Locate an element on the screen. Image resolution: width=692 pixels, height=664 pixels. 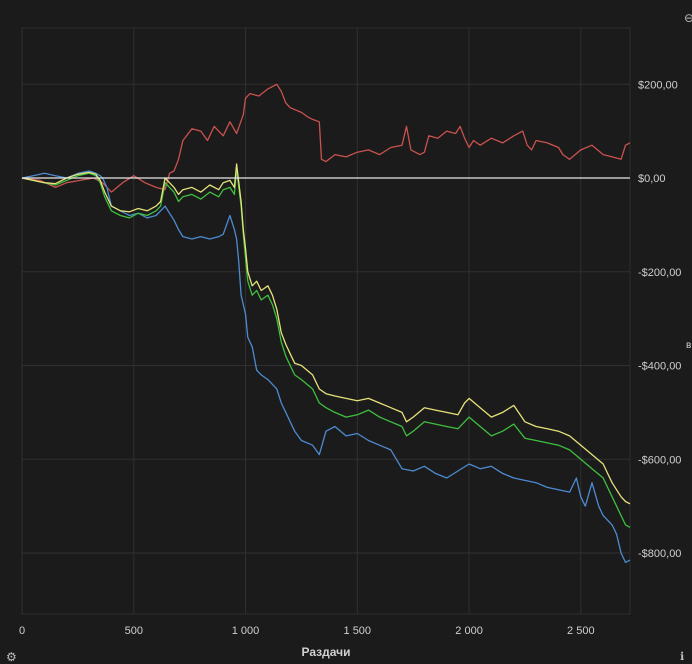
y-tick-label: -$600,00 is located at coordinates (659, 460).